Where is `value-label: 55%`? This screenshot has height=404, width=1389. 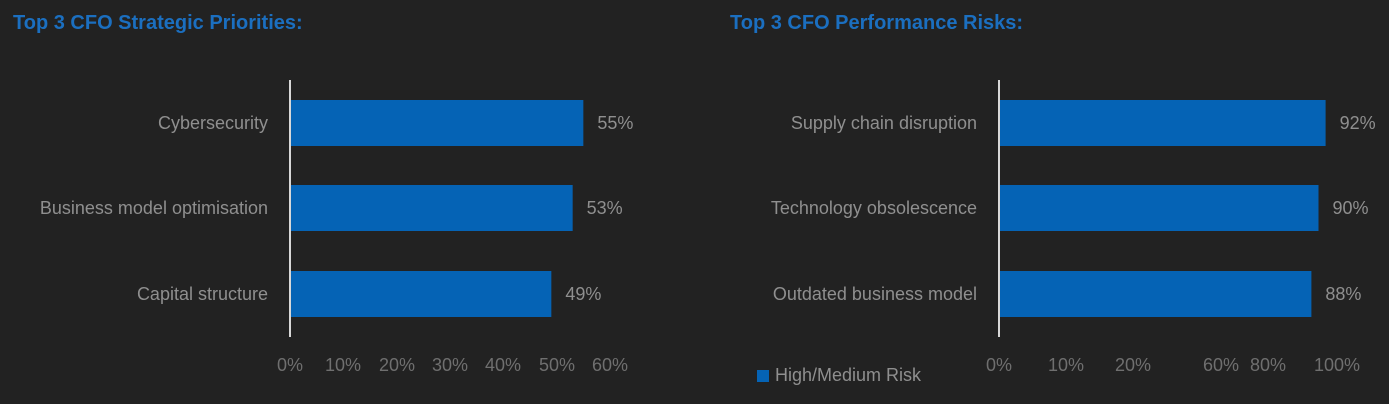 value-label: 55% is located at coordinates (615, 123).